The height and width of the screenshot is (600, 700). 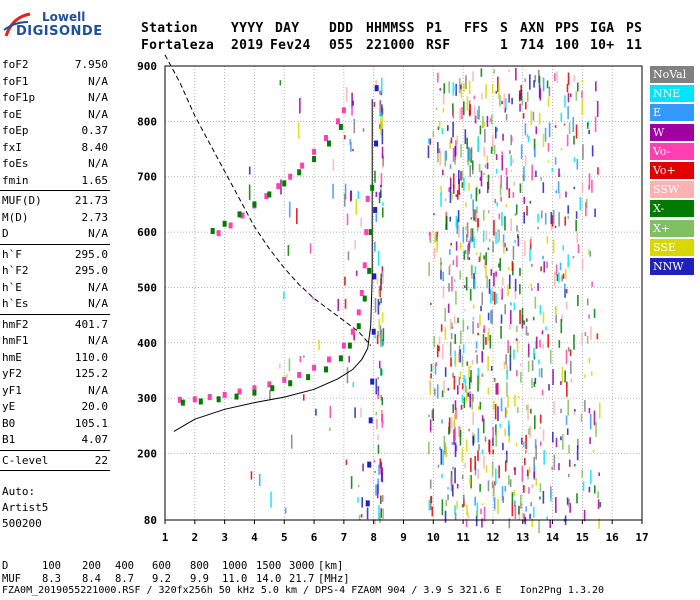 What do you see at coordinates (147, 287) in the screenshot?
I see `y-tick-label: 500` at bounding box center [147, 287].